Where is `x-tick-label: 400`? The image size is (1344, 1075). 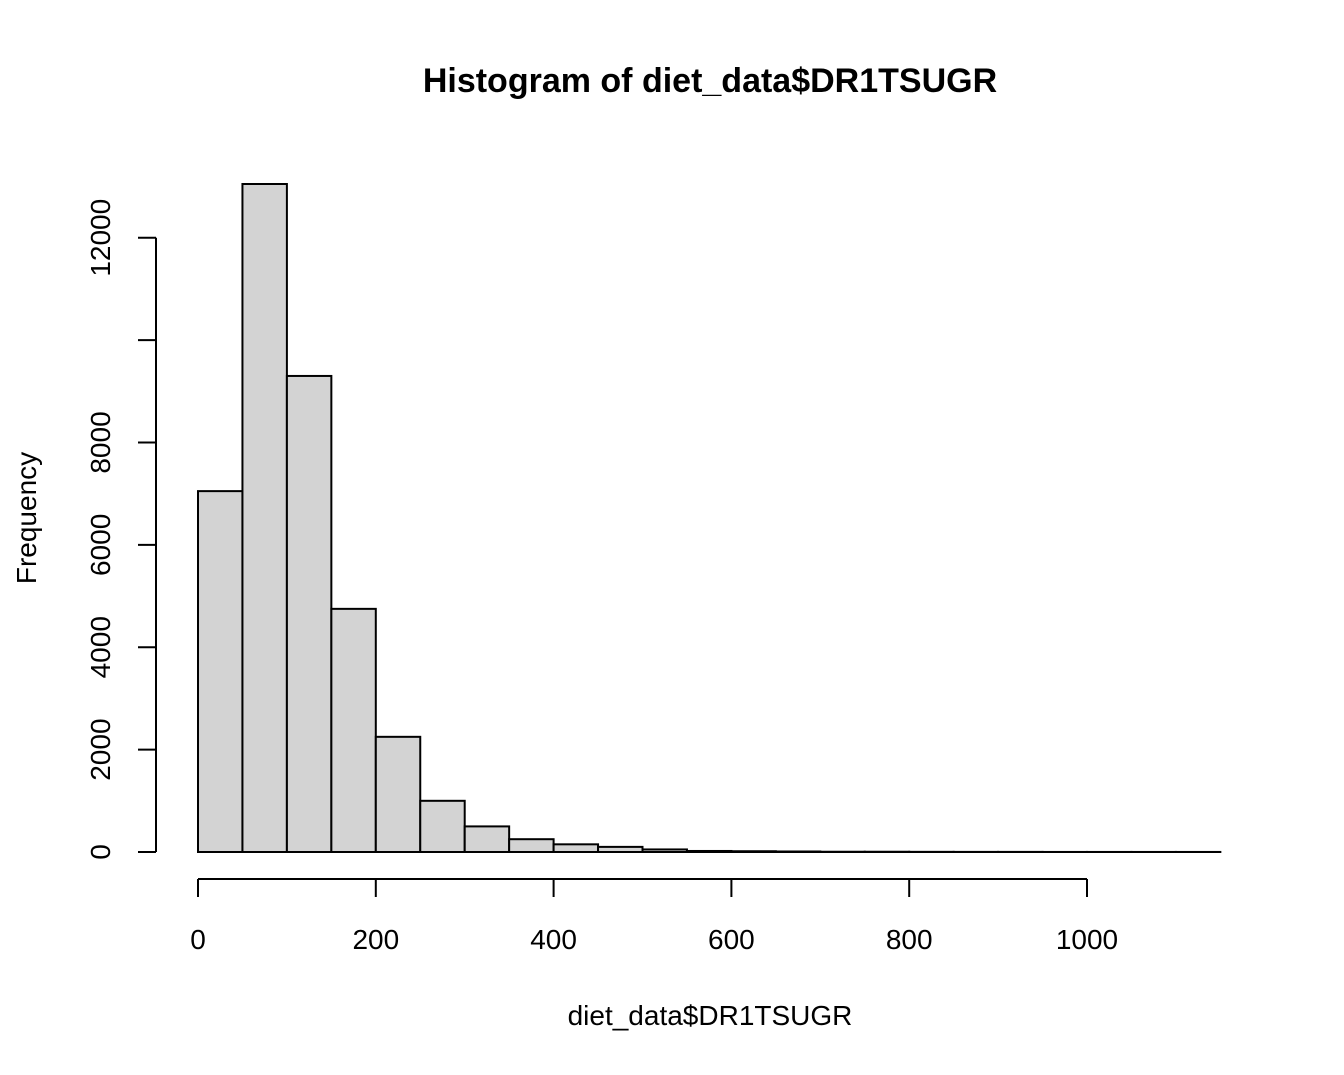 x-tick-label: 400 is located at coordinates (553, 939).